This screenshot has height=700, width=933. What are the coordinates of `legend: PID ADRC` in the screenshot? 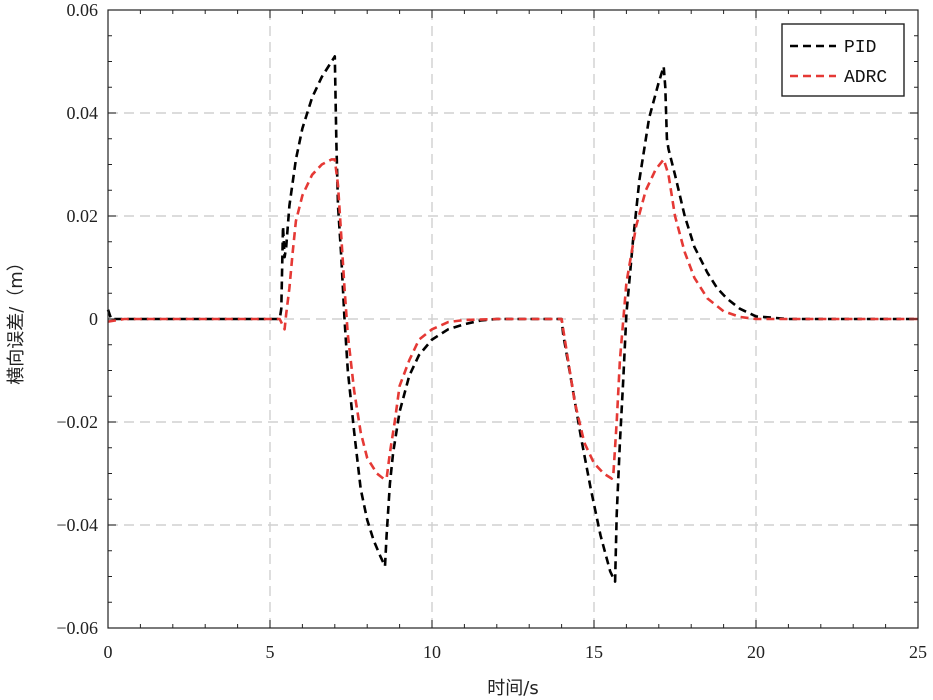 It's located at (843, 60).